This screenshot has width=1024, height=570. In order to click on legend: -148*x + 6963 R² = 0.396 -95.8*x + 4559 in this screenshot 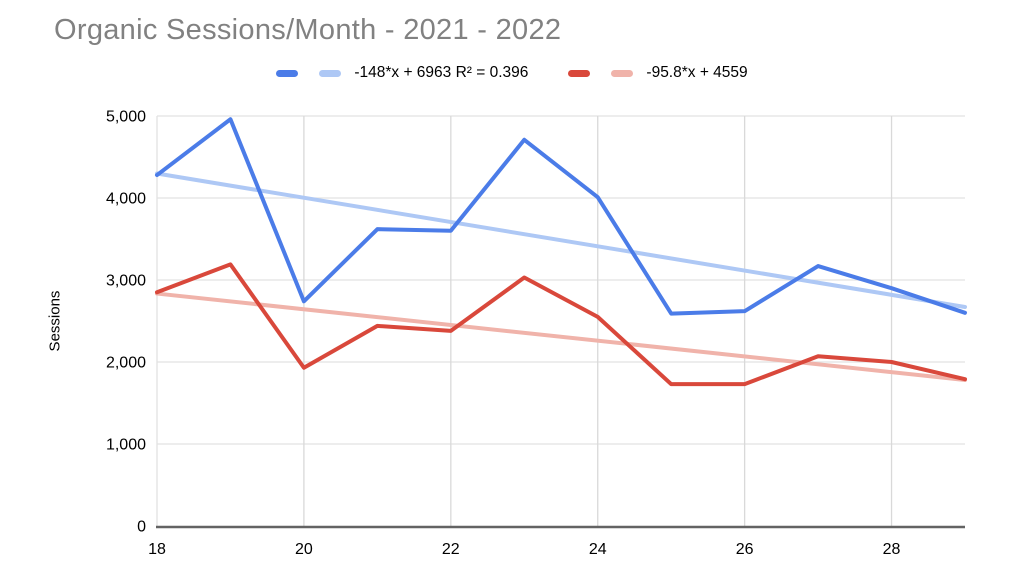, I will do `click(512, 73)`.